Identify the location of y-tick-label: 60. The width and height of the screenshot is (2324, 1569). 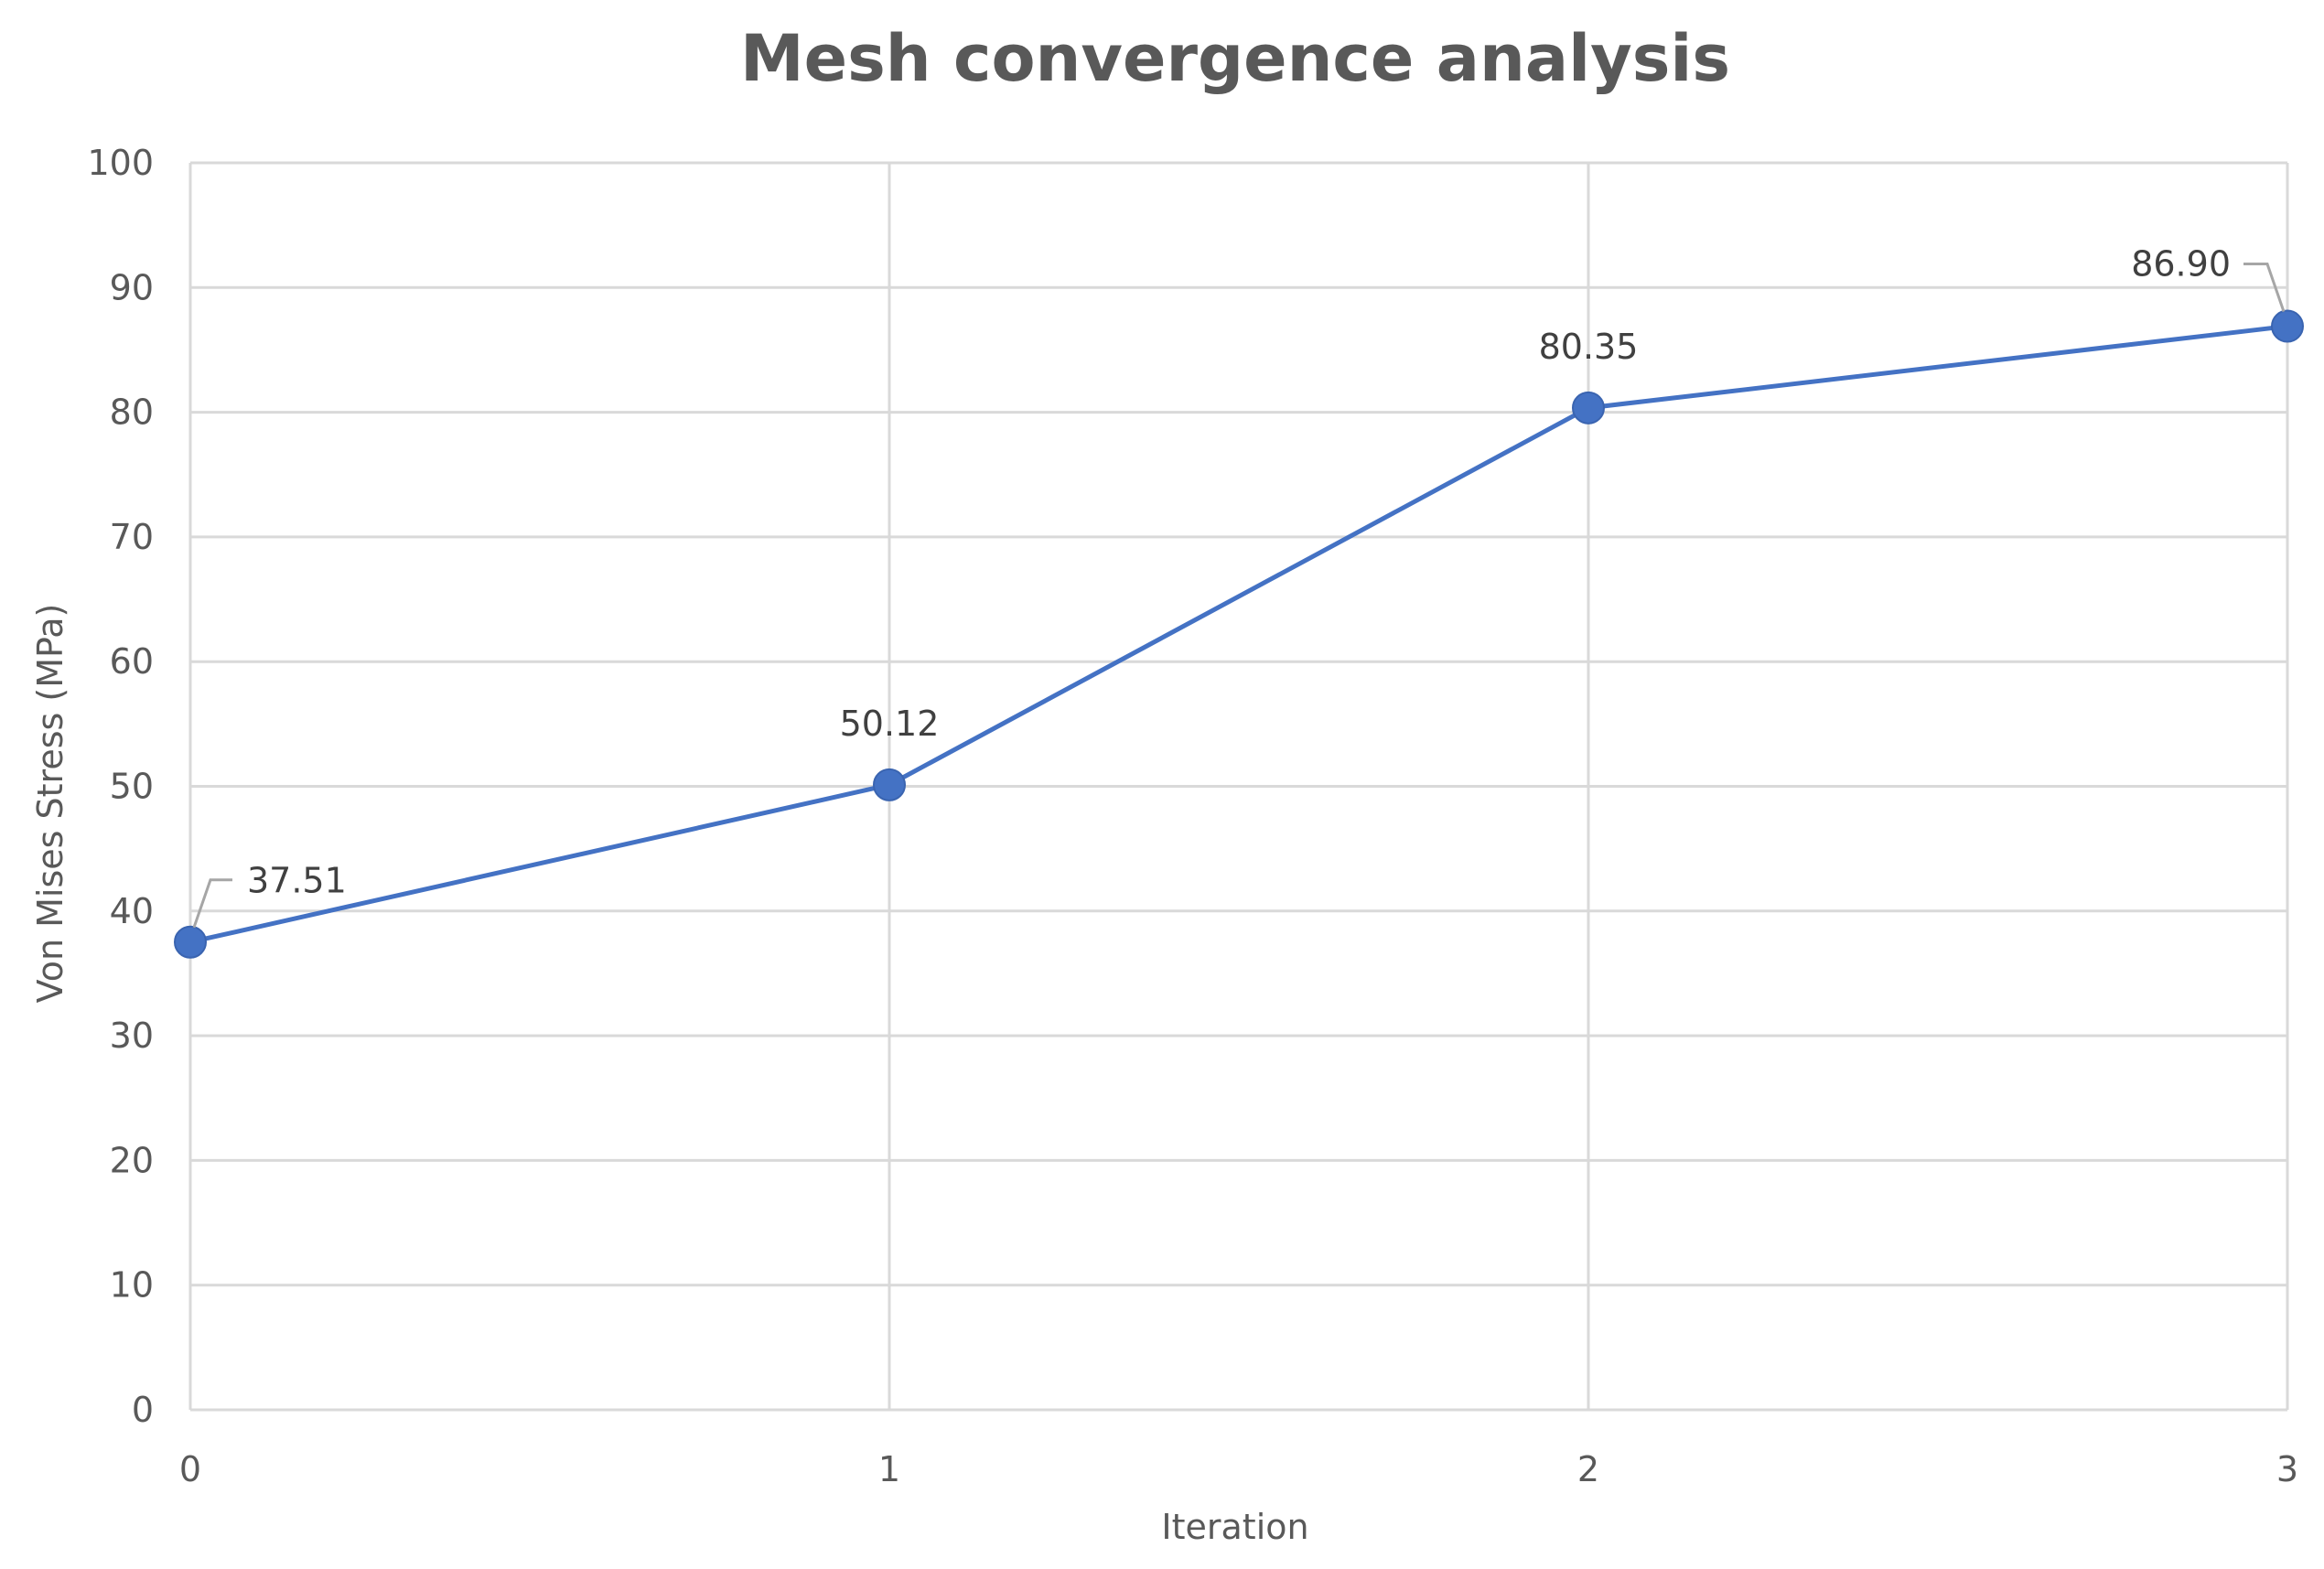
(132, 661).